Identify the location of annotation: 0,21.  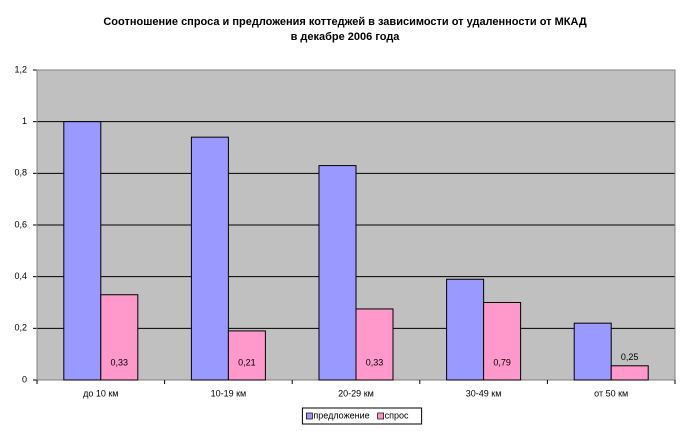
(247, 362).